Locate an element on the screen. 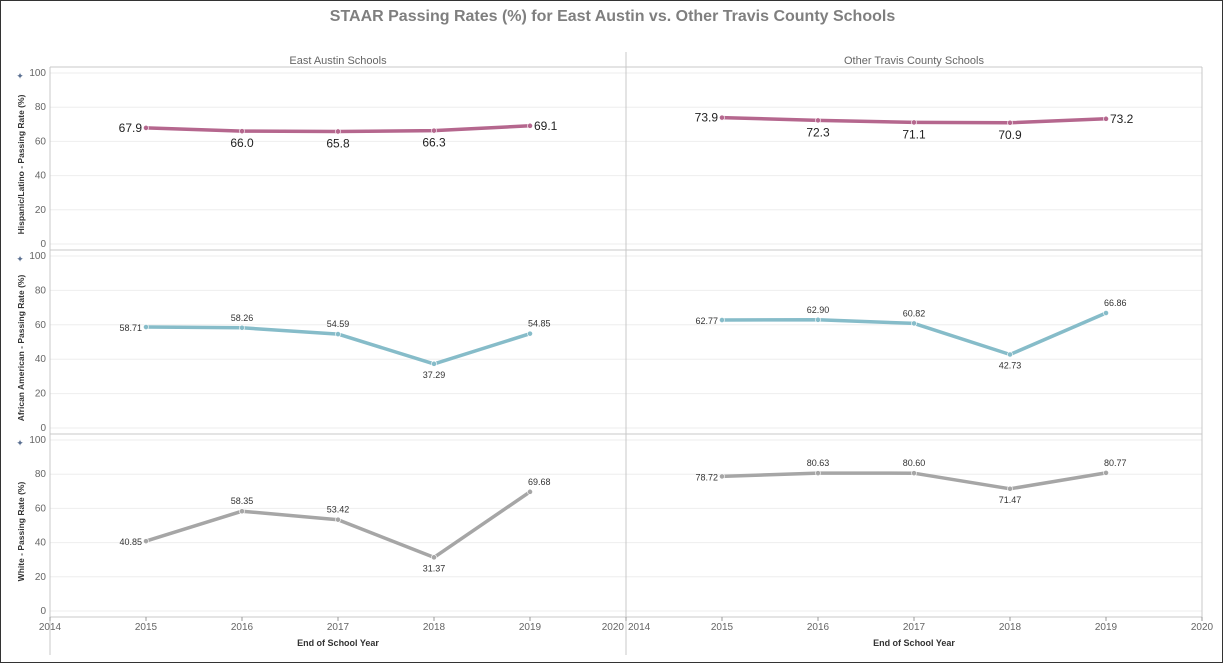 The width and height of the screenshot is (1225, 665). data-label: 69.1 is located at coordinates (546, 126).